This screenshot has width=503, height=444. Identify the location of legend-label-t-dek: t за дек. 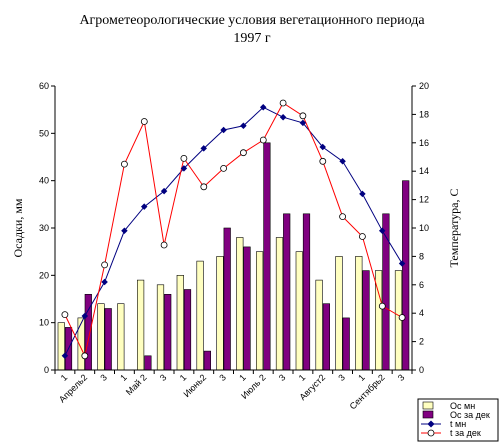
(465, 433).